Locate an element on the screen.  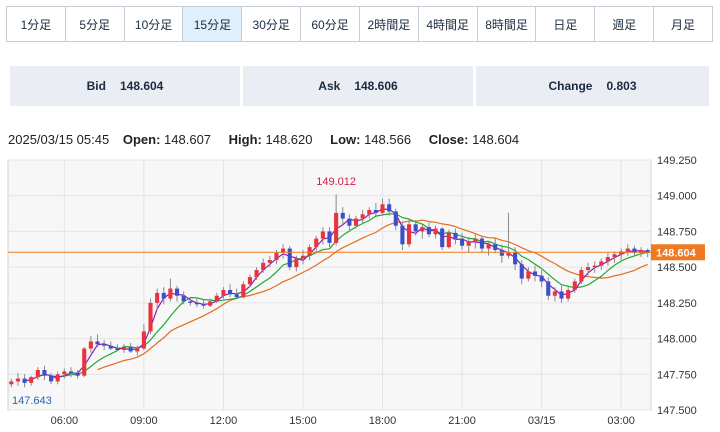
ask-label: Ask is located at coordinates (329, 86).